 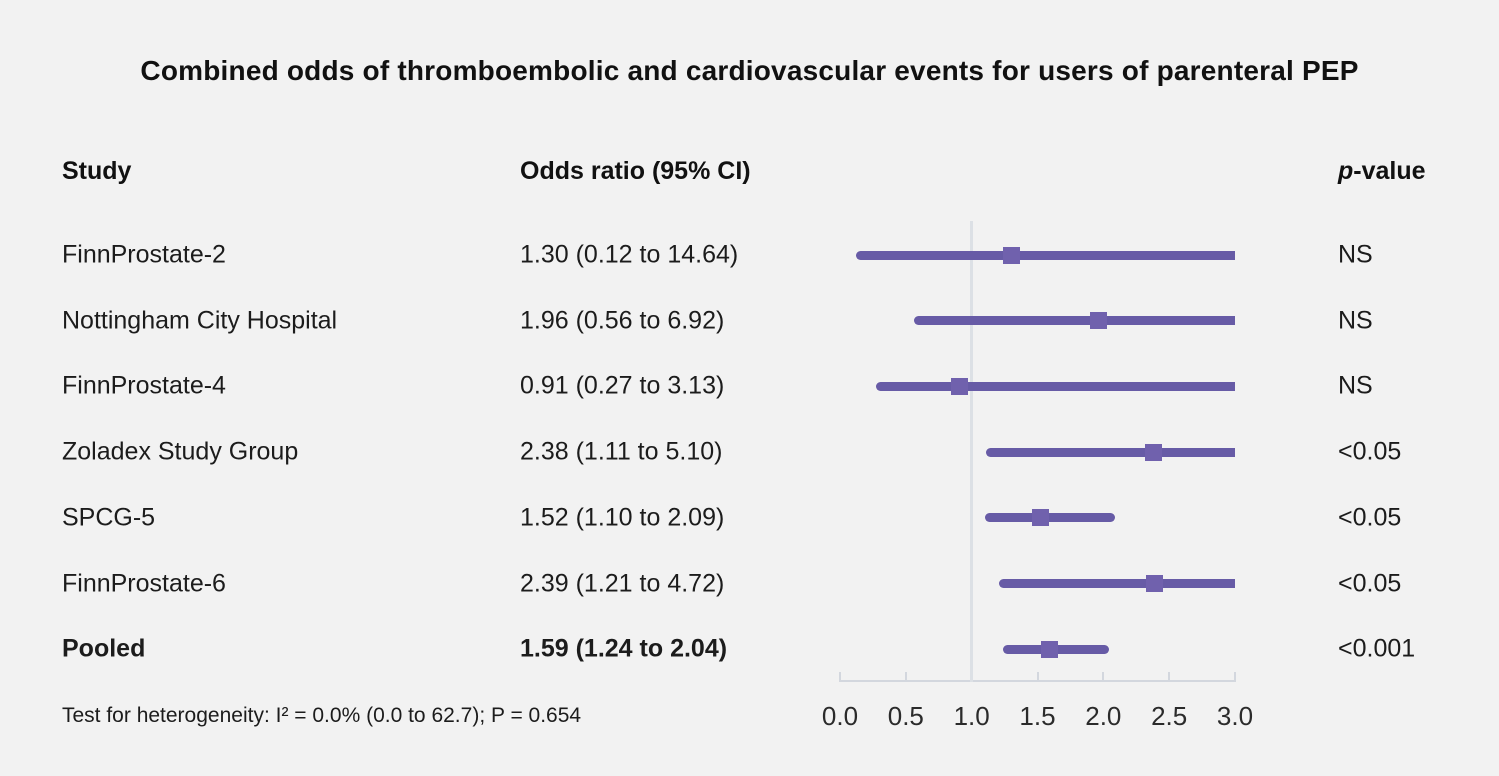 What do you see at coordinates (905, 716) in the screenshot?
I see `x-axis-tick-label: 0.5` at bounding box center [905, 716].